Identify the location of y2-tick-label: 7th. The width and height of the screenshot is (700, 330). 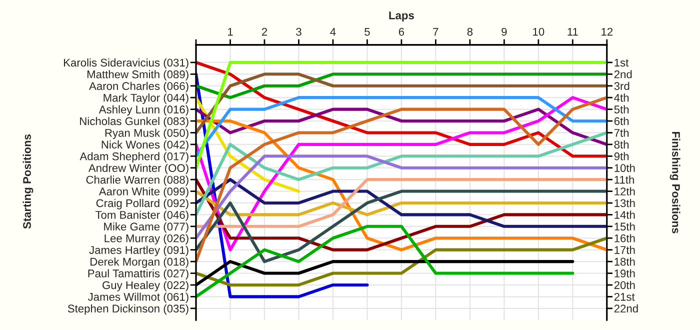
(621, 132).